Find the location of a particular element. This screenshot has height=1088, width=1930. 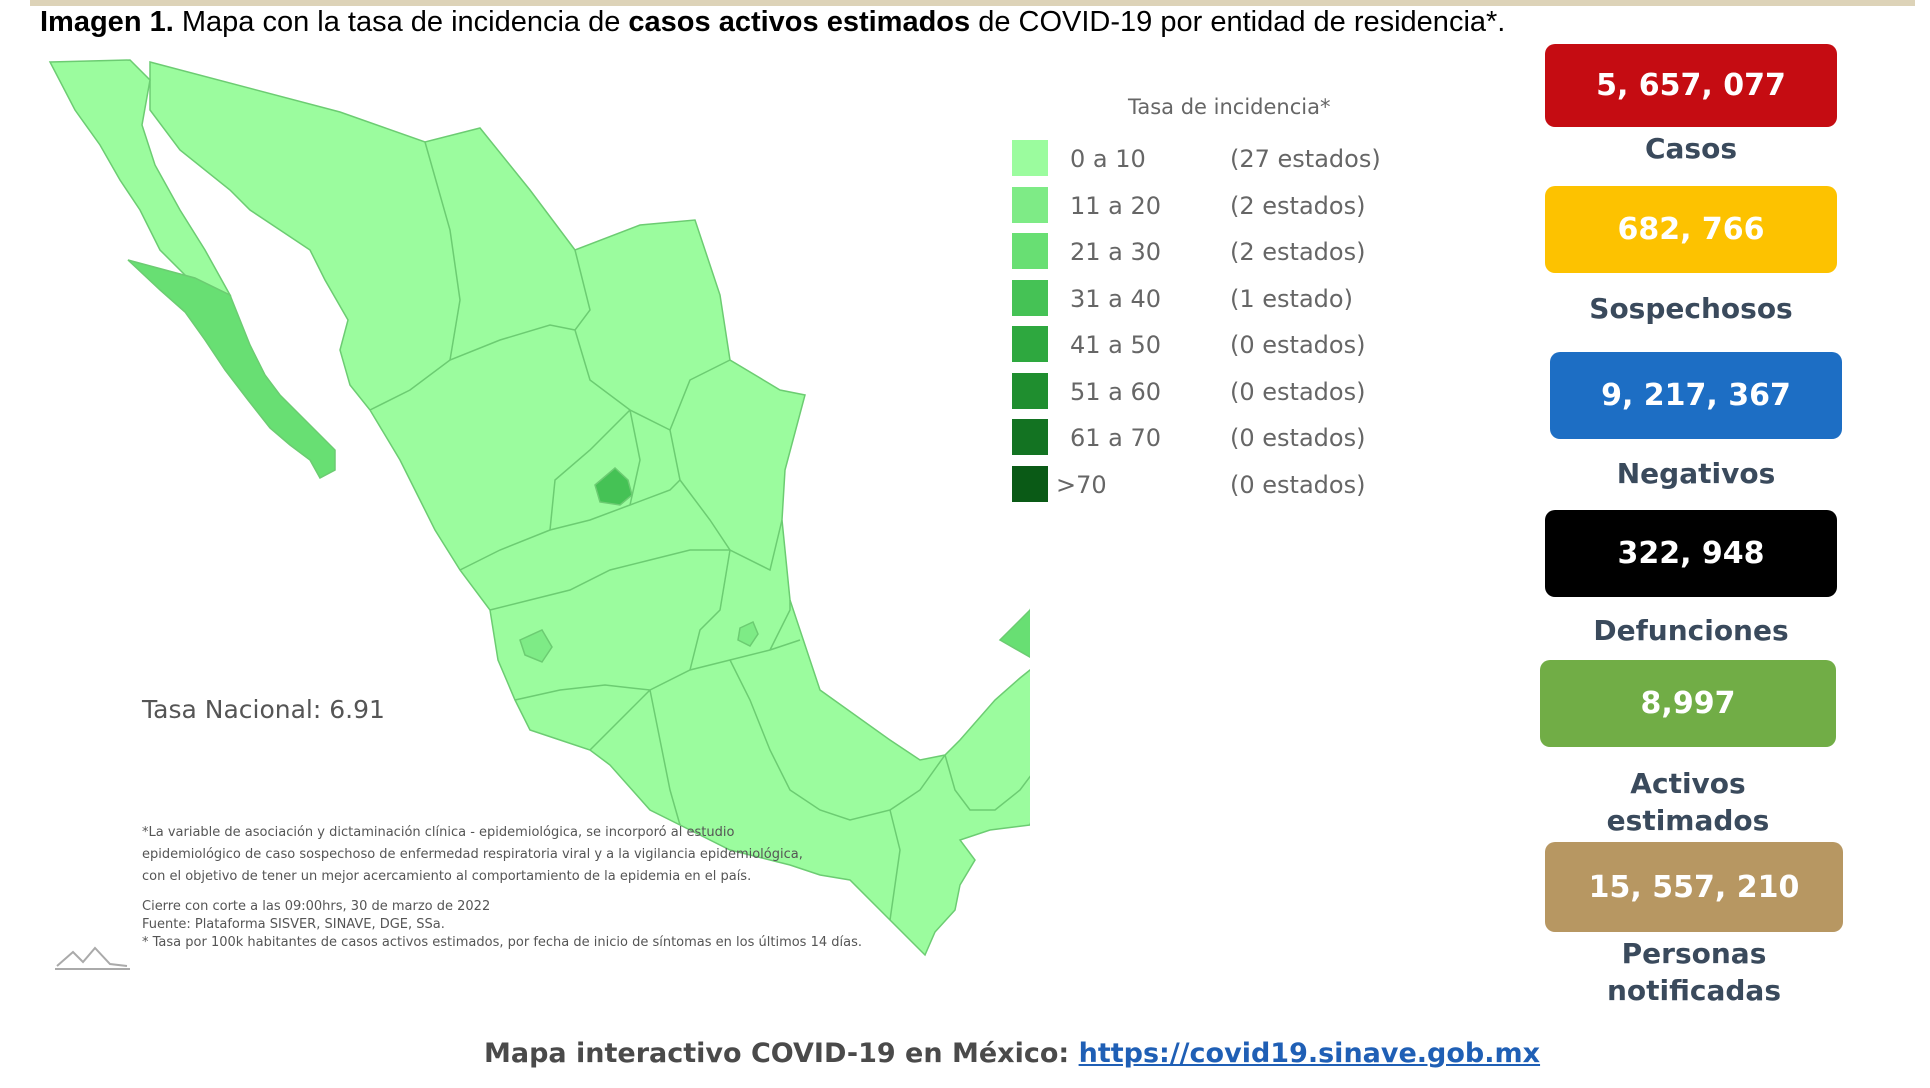

caption-bold: casos activos estimados is located at coordinates (799, 22).